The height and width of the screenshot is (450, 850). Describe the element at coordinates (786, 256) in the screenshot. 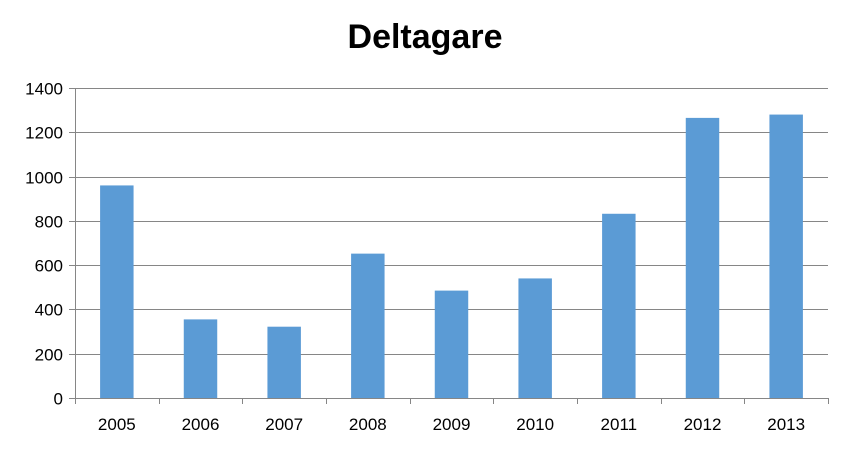

I see `bar-2013` at that location.